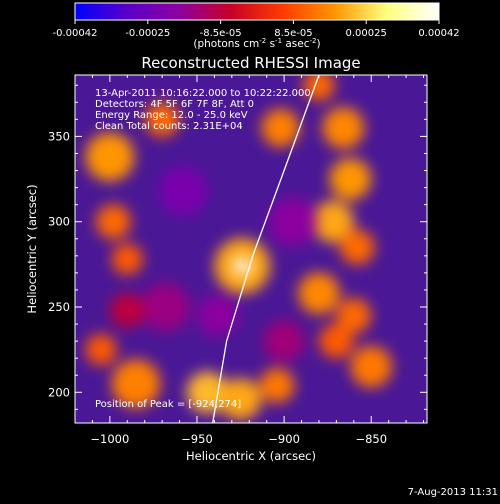  I want to click on footer-date: 7-Aug-2013 11:31, so click(452, 492).